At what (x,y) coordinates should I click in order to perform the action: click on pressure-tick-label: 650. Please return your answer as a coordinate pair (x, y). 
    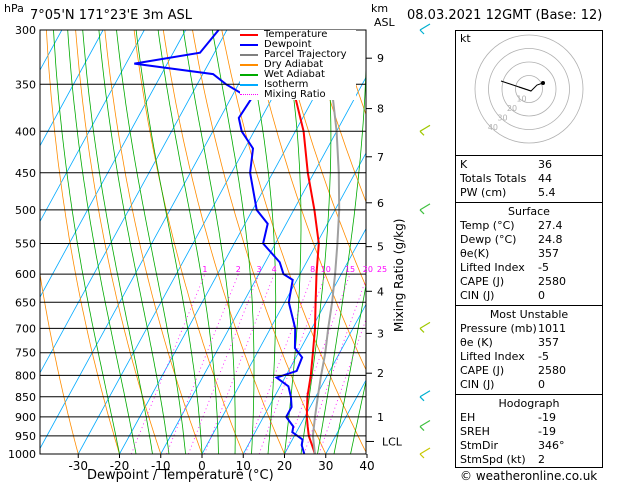
    Looking at the image, I should click on (25, 302).